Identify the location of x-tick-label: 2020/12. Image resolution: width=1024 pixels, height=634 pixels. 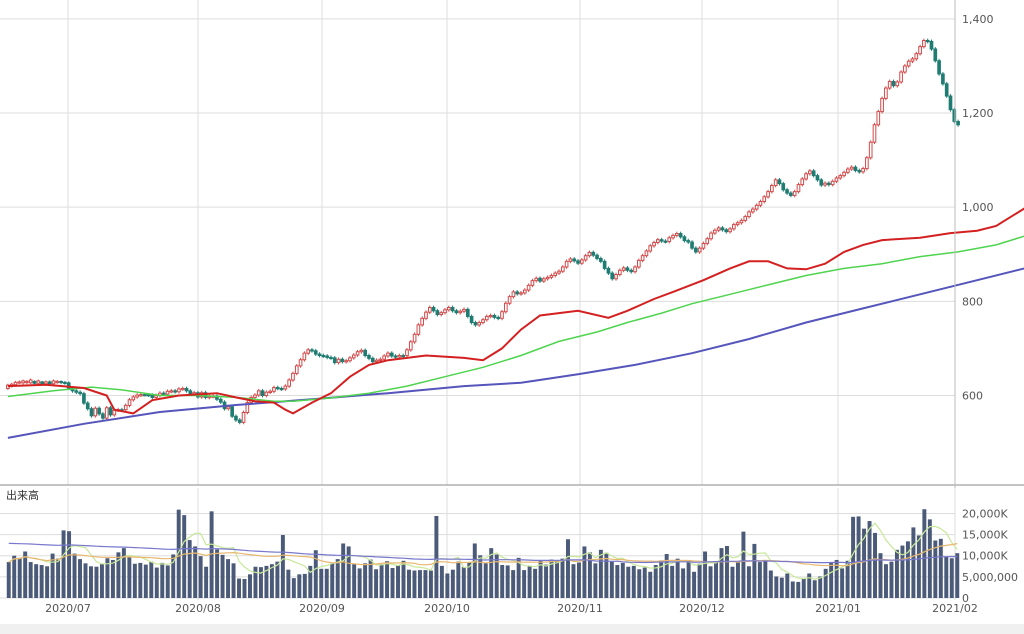
(702, 608).